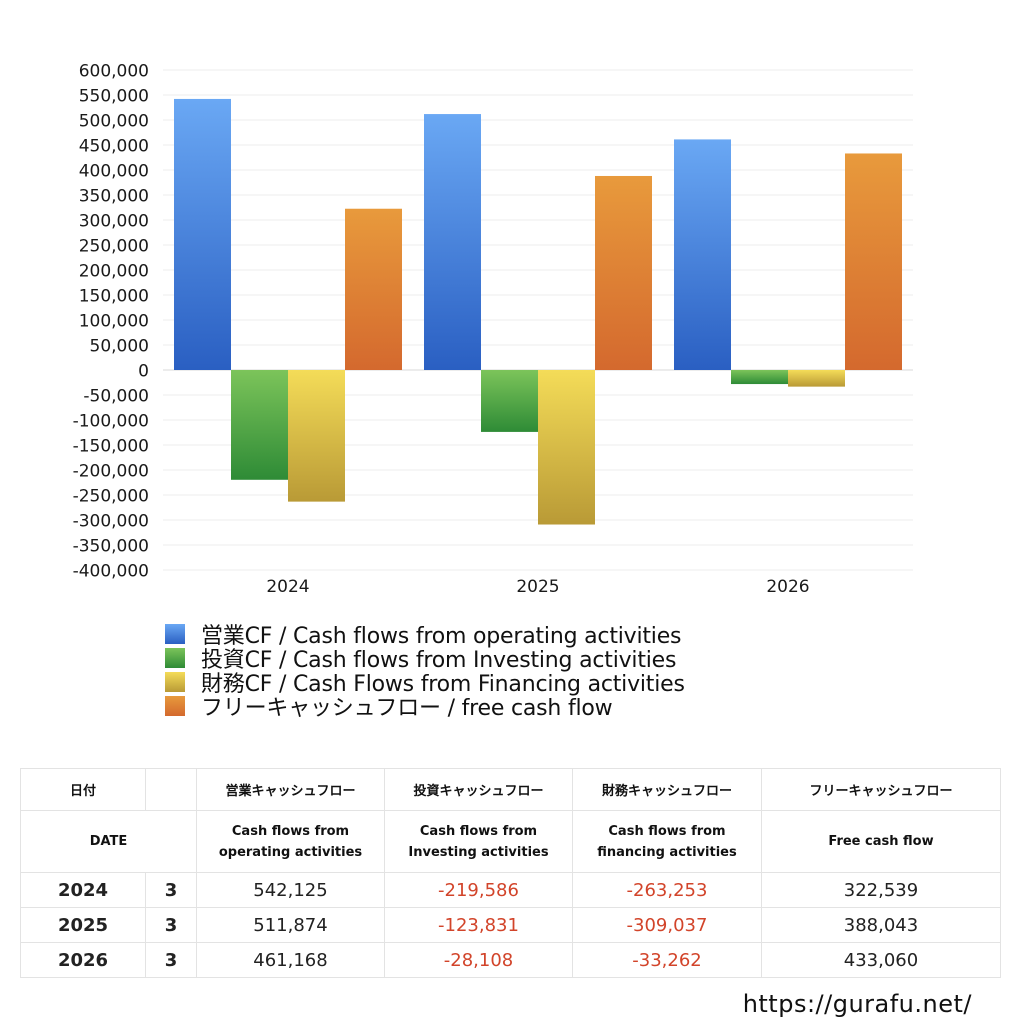 Image resolution: width=1024 pixels, height=1024 pixels. I want to click on table-row: 2026 3 461,168 -28,108 -33,262 433,060, so click(510, 960).